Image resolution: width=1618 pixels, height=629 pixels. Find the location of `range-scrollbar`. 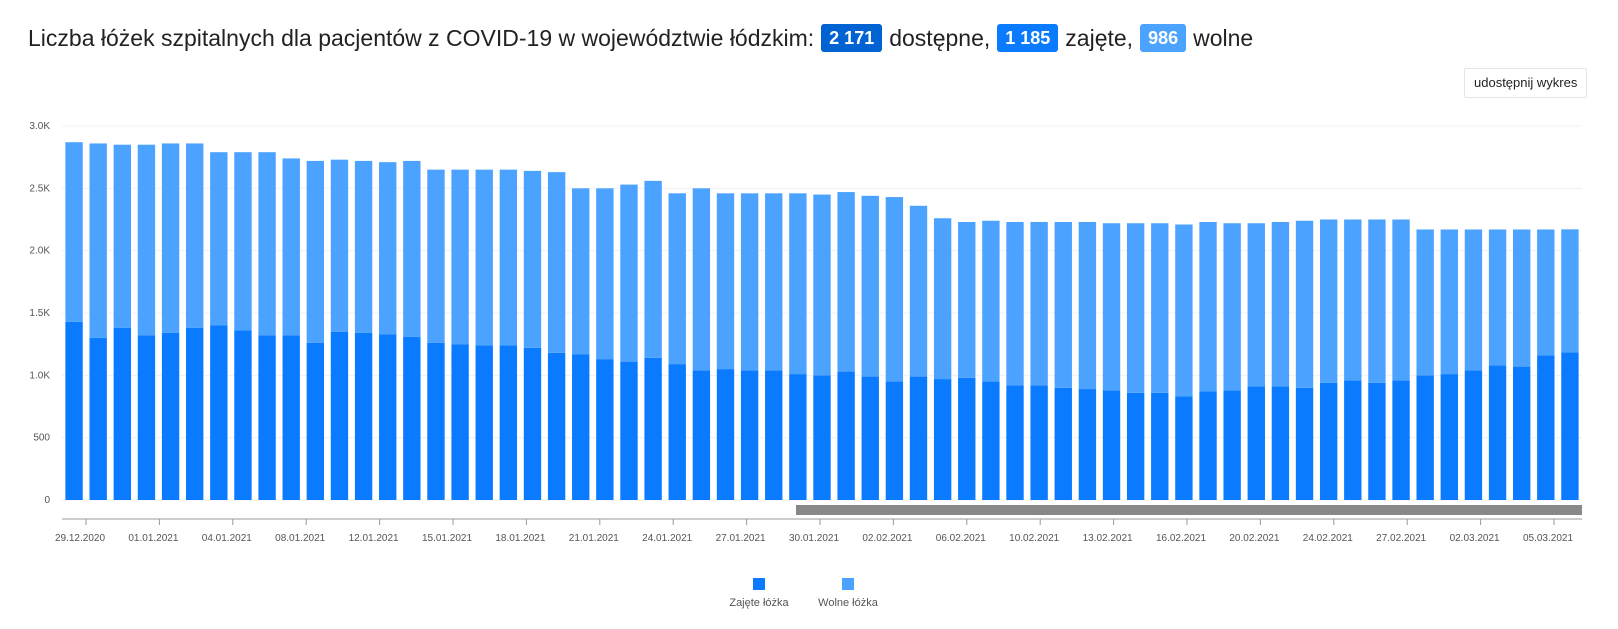

range-scrollbar is located at coordinates (1189, 510).